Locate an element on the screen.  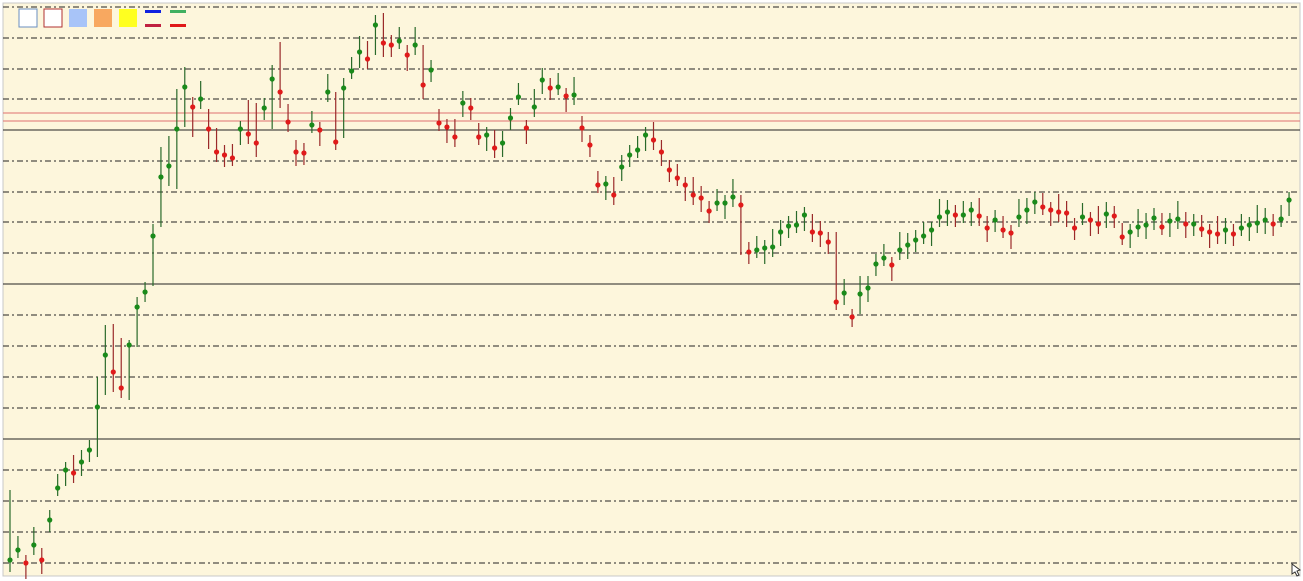
scroll-icon is located at coordinates (1296, 570).